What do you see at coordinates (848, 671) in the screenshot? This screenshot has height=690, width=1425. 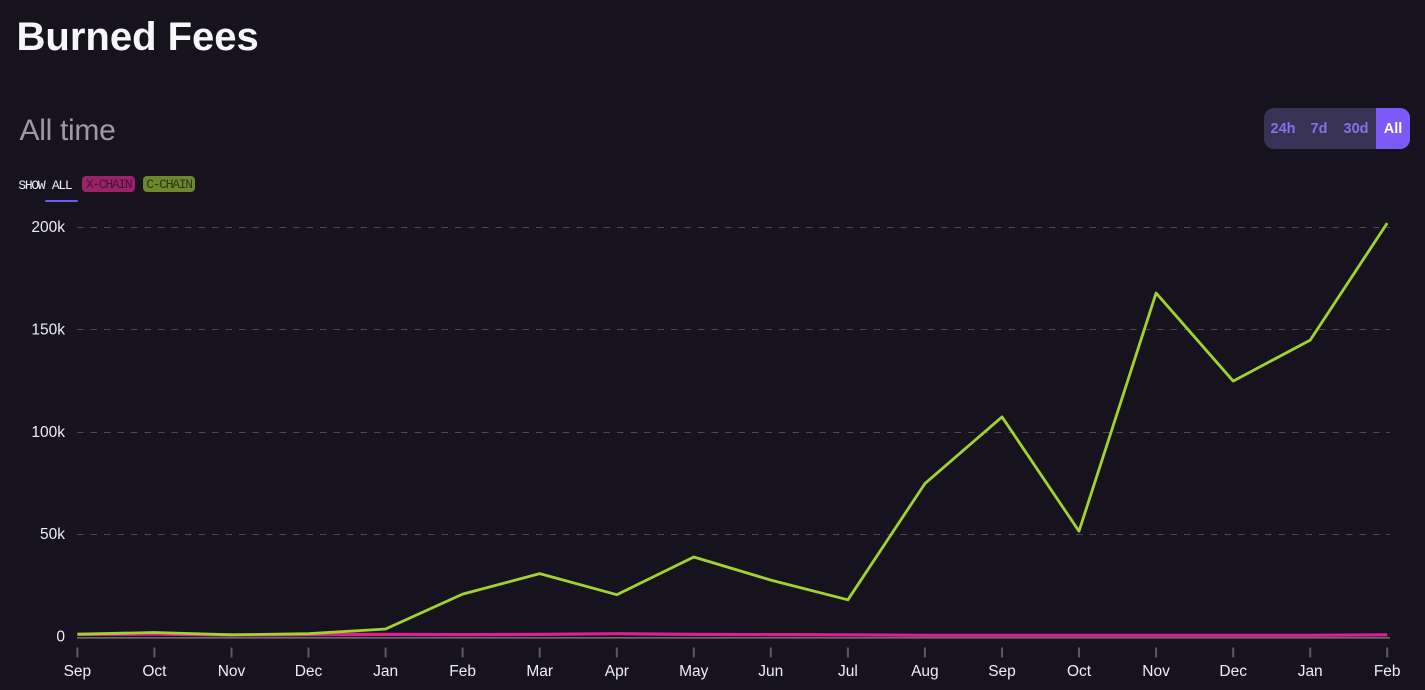 I see `svg-text: Jul` at bounding box center [848, 671].